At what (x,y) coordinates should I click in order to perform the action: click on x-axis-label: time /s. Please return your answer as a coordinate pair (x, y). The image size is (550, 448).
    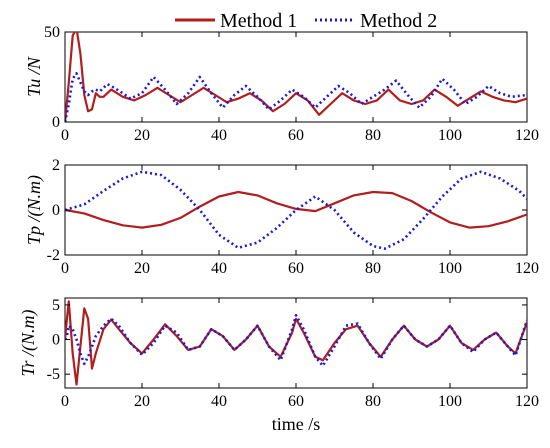
    Looking at the image, I should click on (296, 424).